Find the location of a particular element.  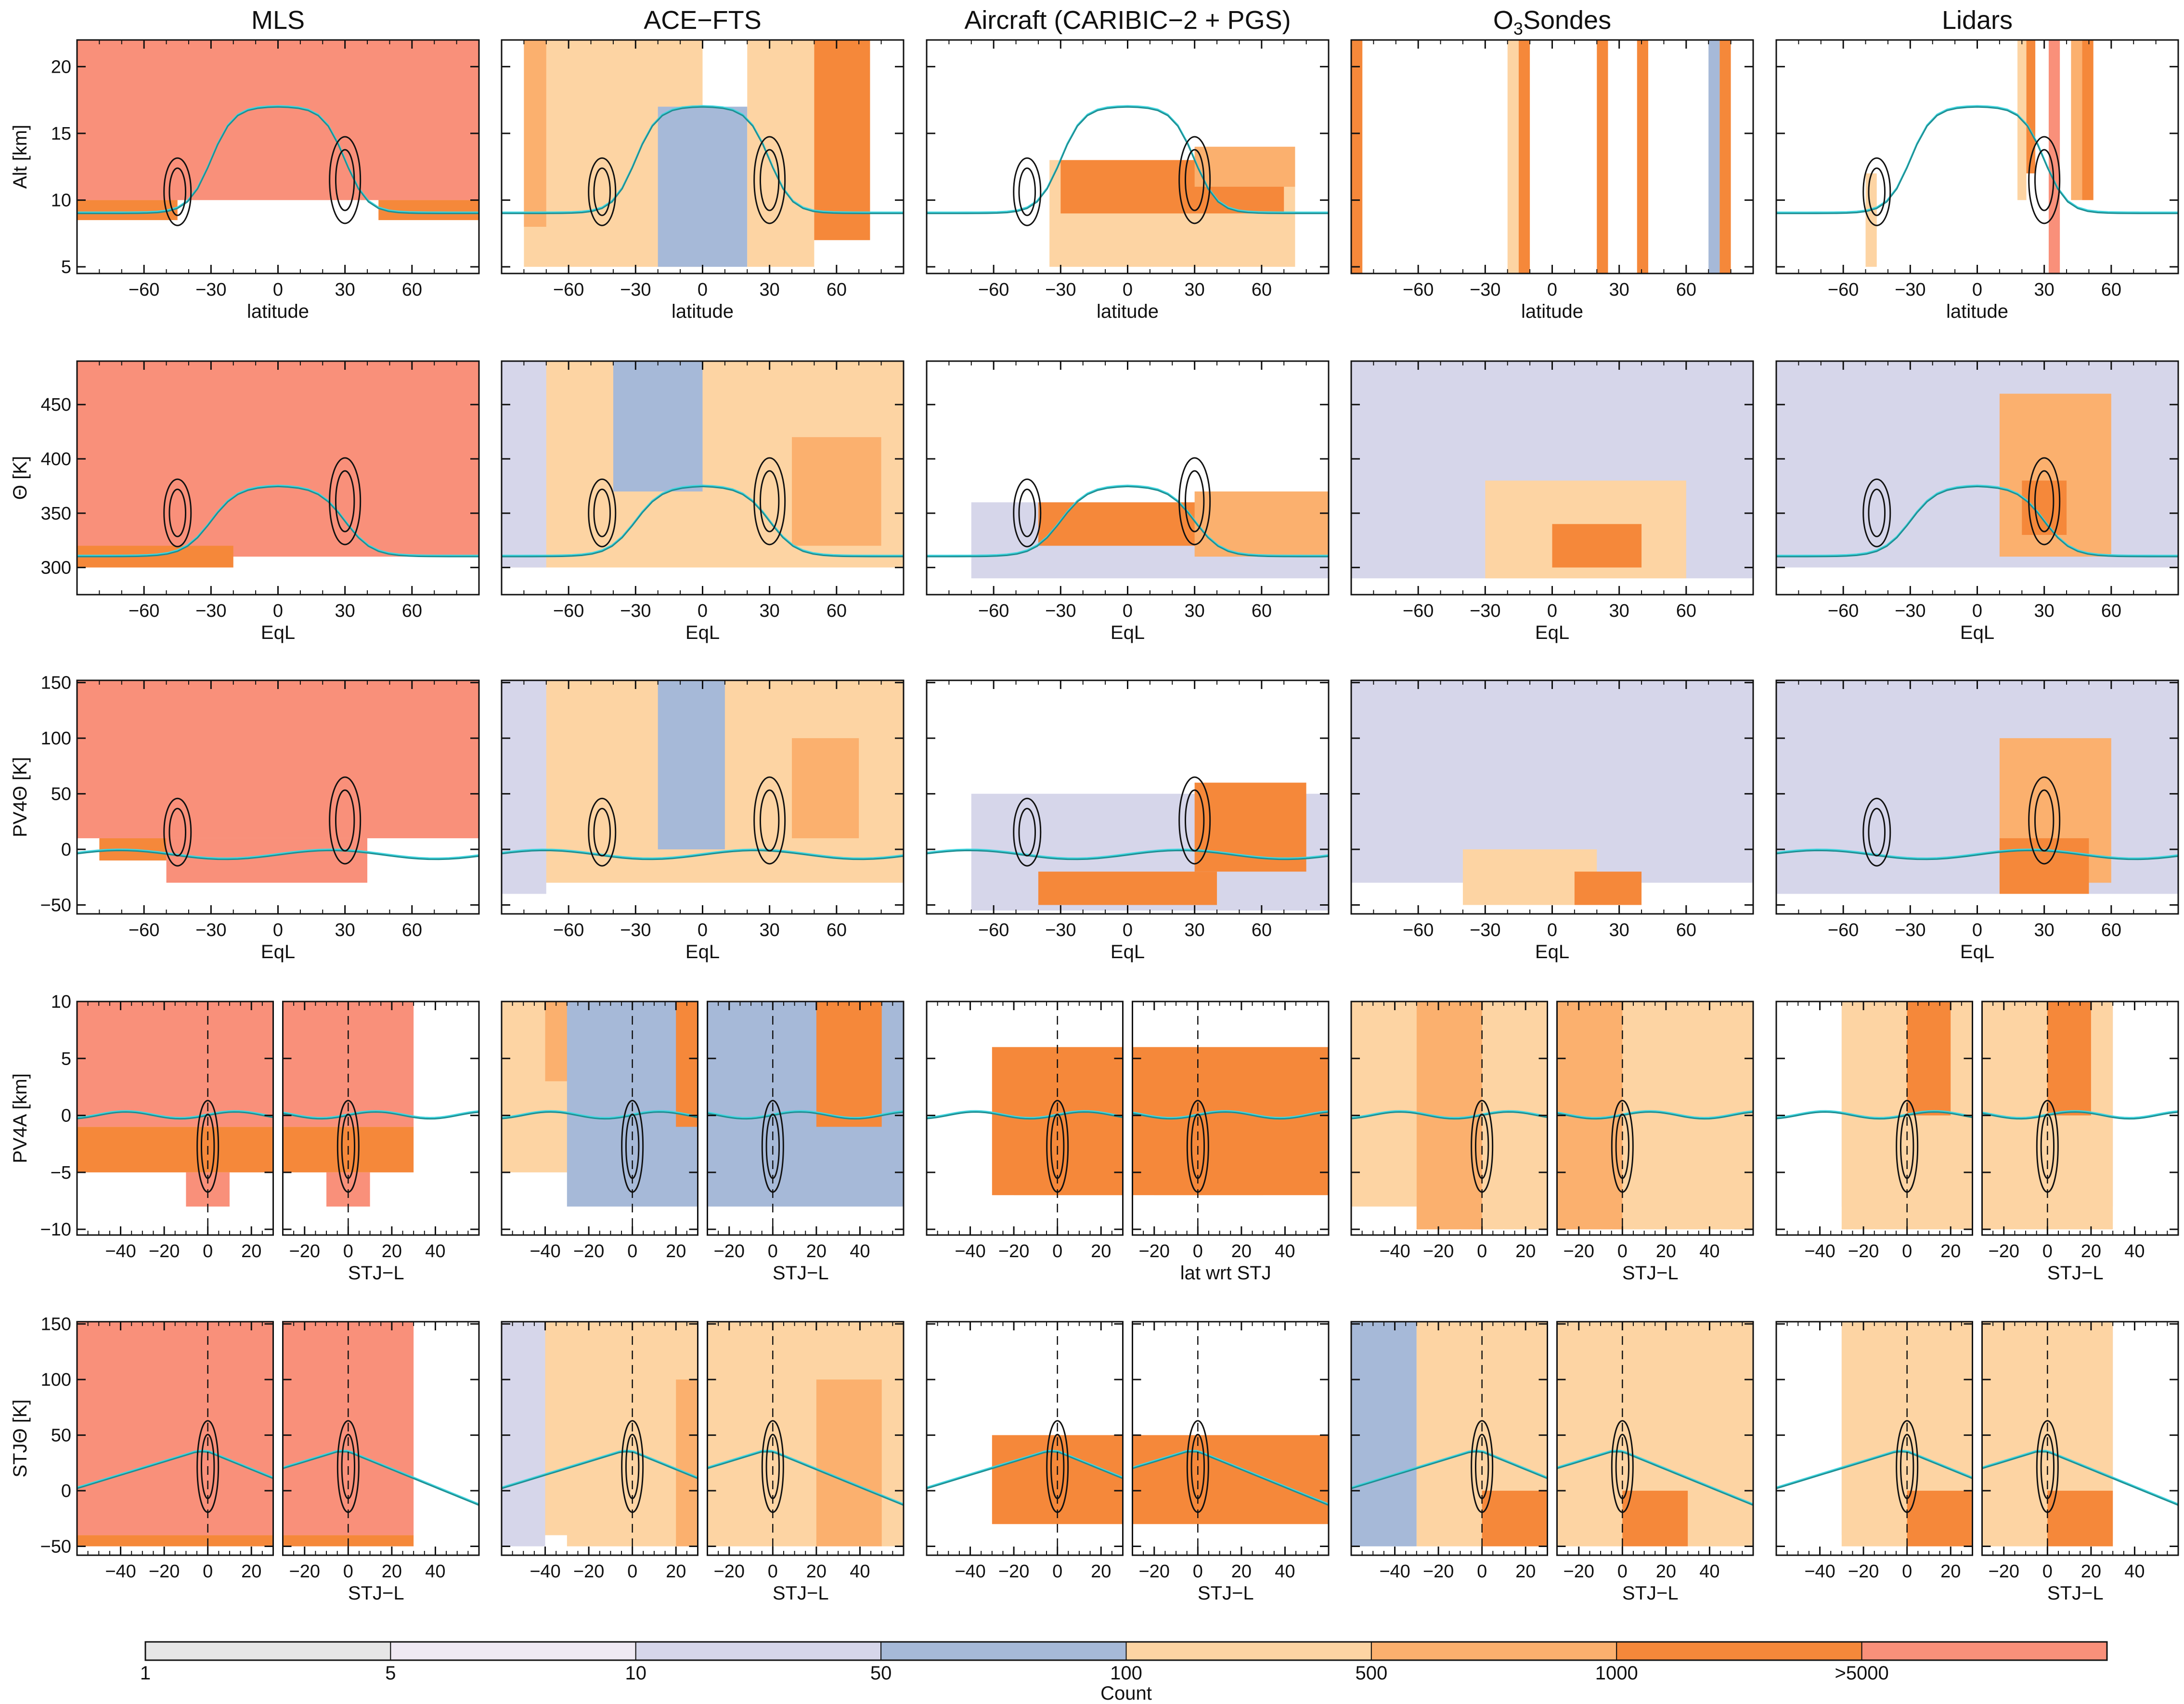

x-tick-label: 60 is located at coordinates (1686, 930).